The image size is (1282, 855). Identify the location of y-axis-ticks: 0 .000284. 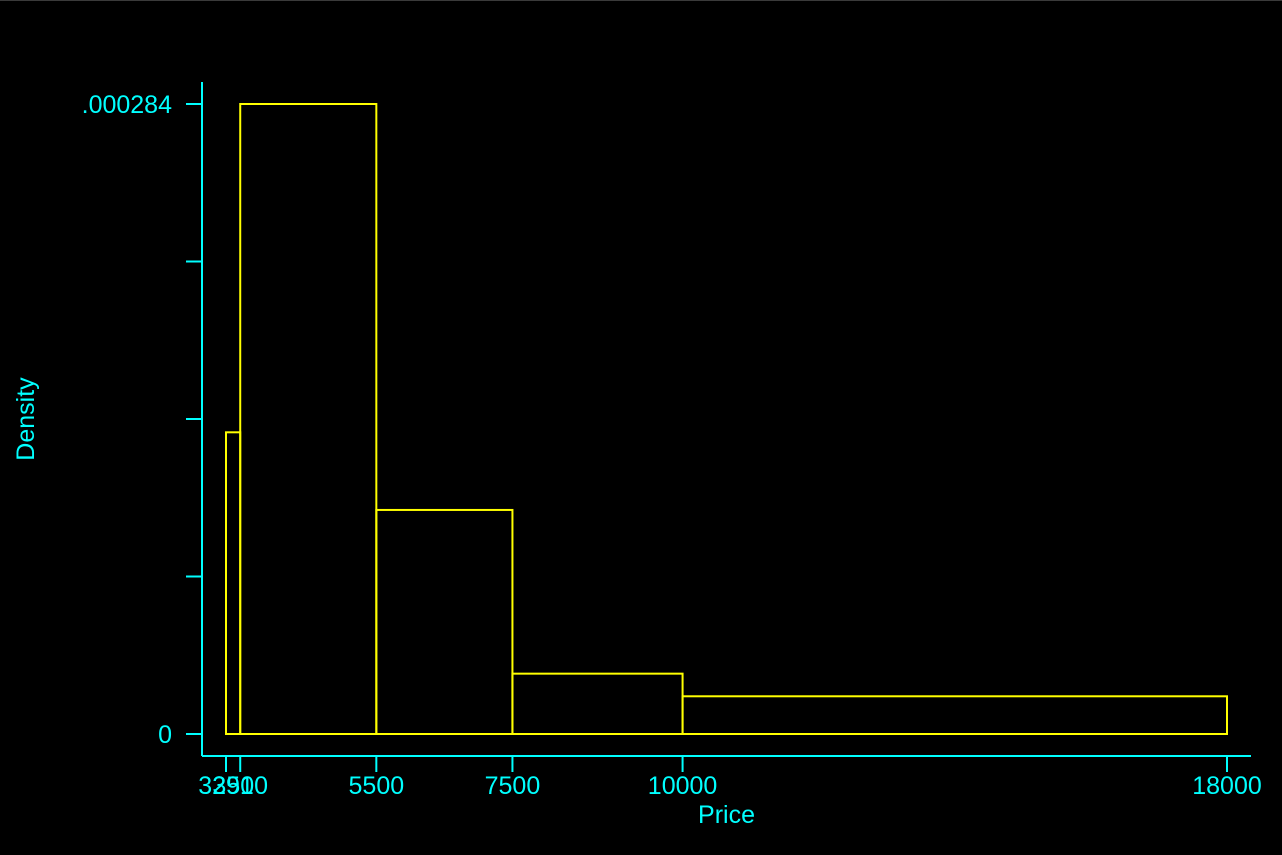
(142, 420).